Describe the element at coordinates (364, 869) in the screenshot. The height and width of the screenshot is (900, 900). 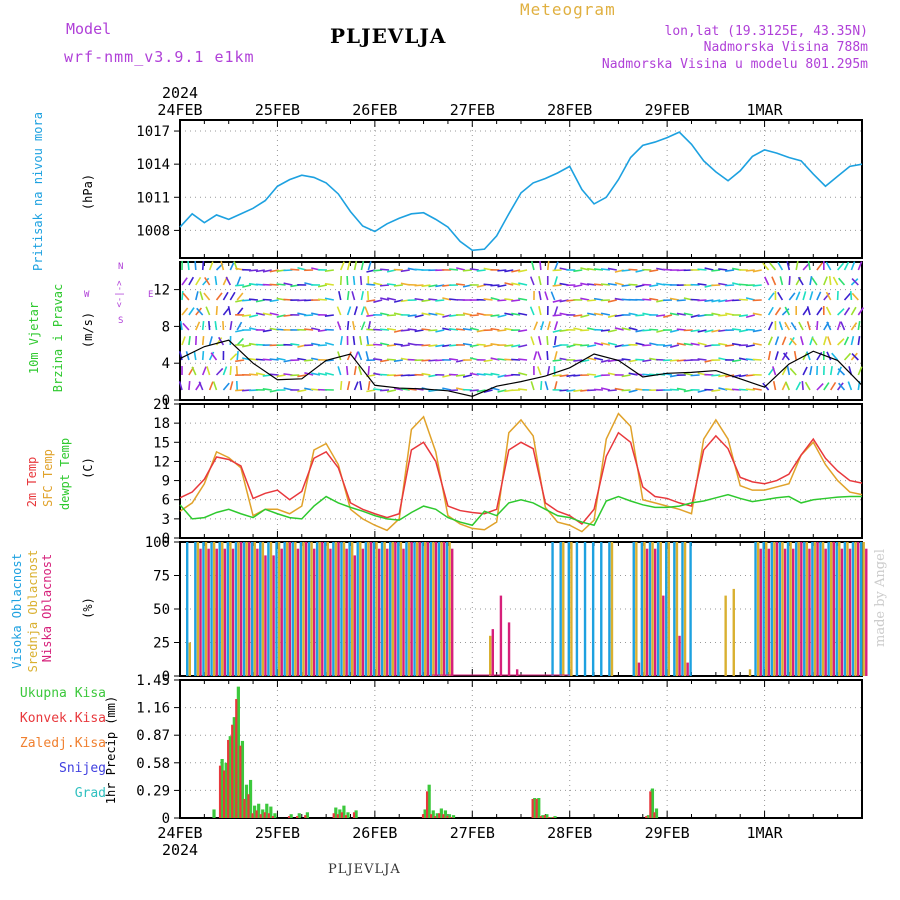
I see `footer-station: PLJEVLJA` at that location.